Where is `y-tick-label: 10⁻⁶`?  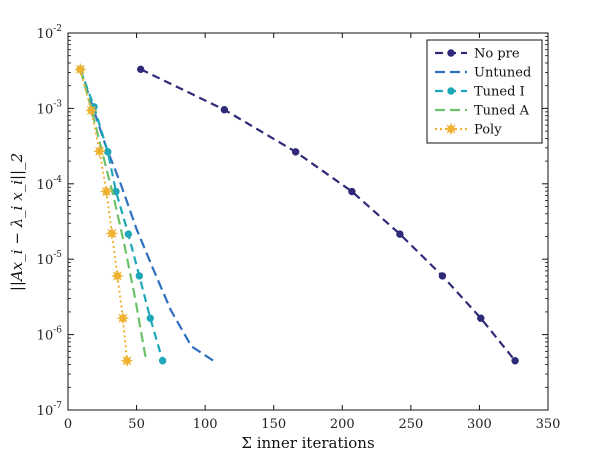 y-tick-label: 10⁻⁶ is located at coordinates (50, 335).